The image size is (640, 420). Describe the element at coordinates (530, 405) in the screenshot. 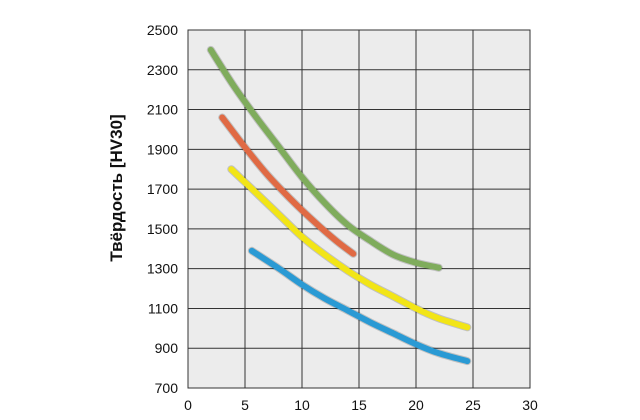

I see `x-tick-label: 30` at that location.